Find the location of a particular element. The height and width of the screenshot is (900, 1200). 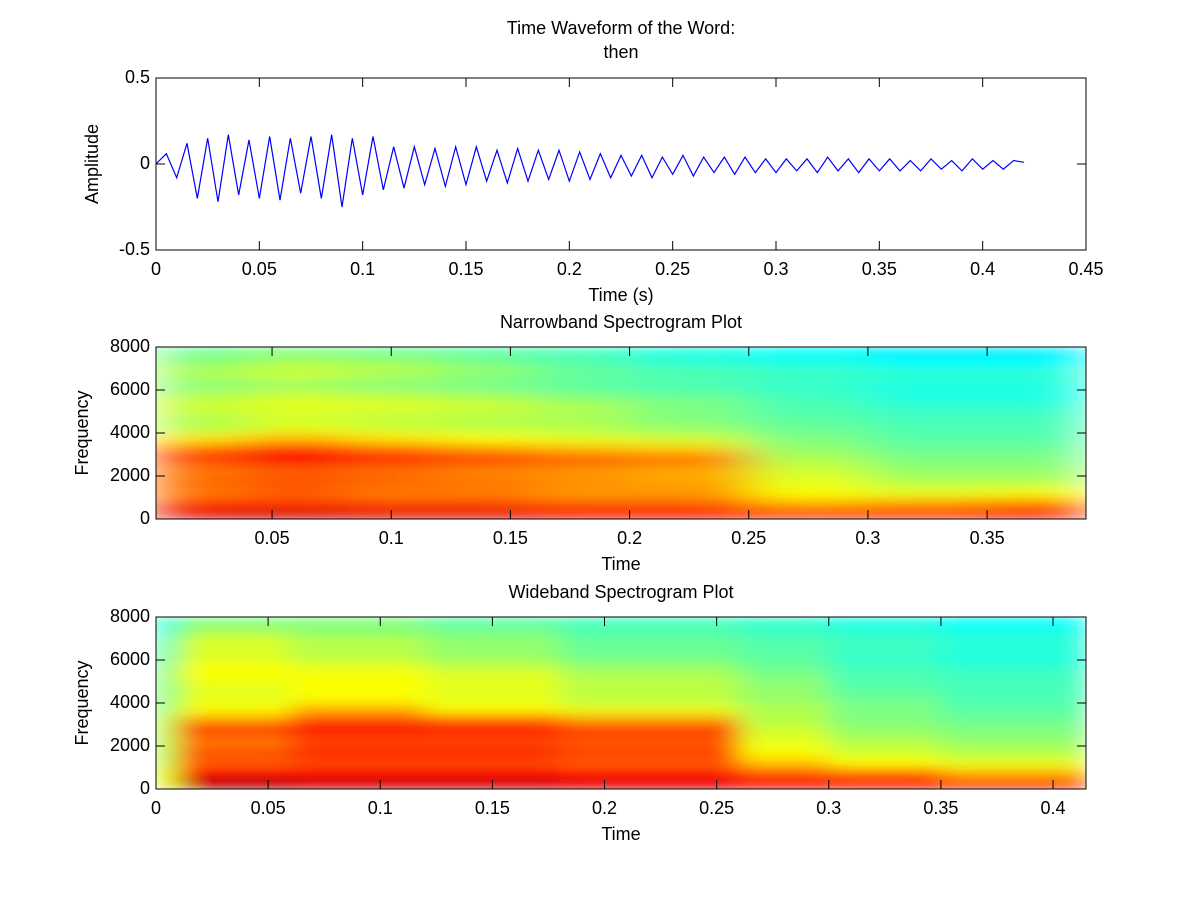

x-tick-label: 0.05 is located at coordinates (272, 538).